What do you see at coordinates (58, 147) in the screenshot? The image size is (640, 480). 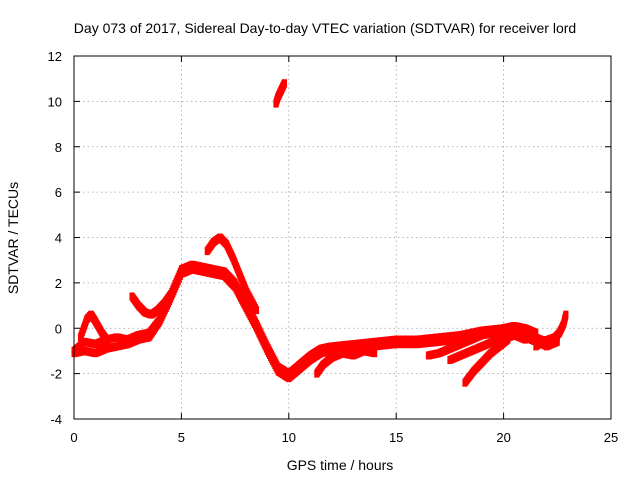 I see `y-tick-label: 8` at bounding box center [58, 147].